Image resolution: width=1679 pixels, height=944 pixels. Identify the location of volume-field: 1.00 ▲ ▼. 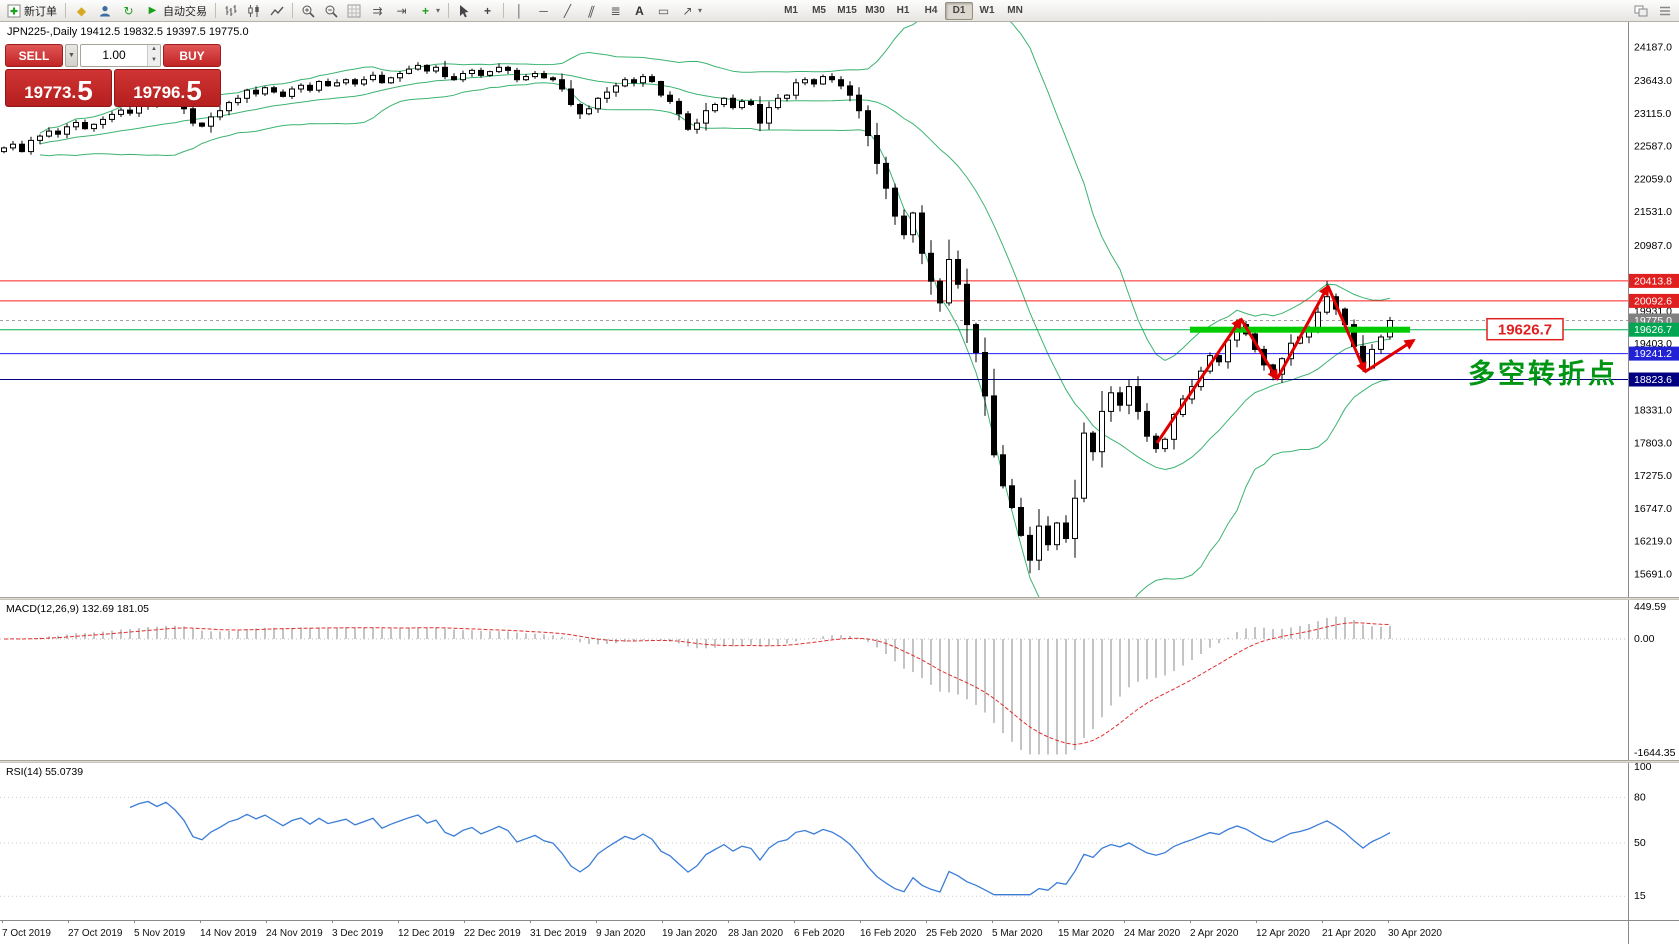
(120, 55).